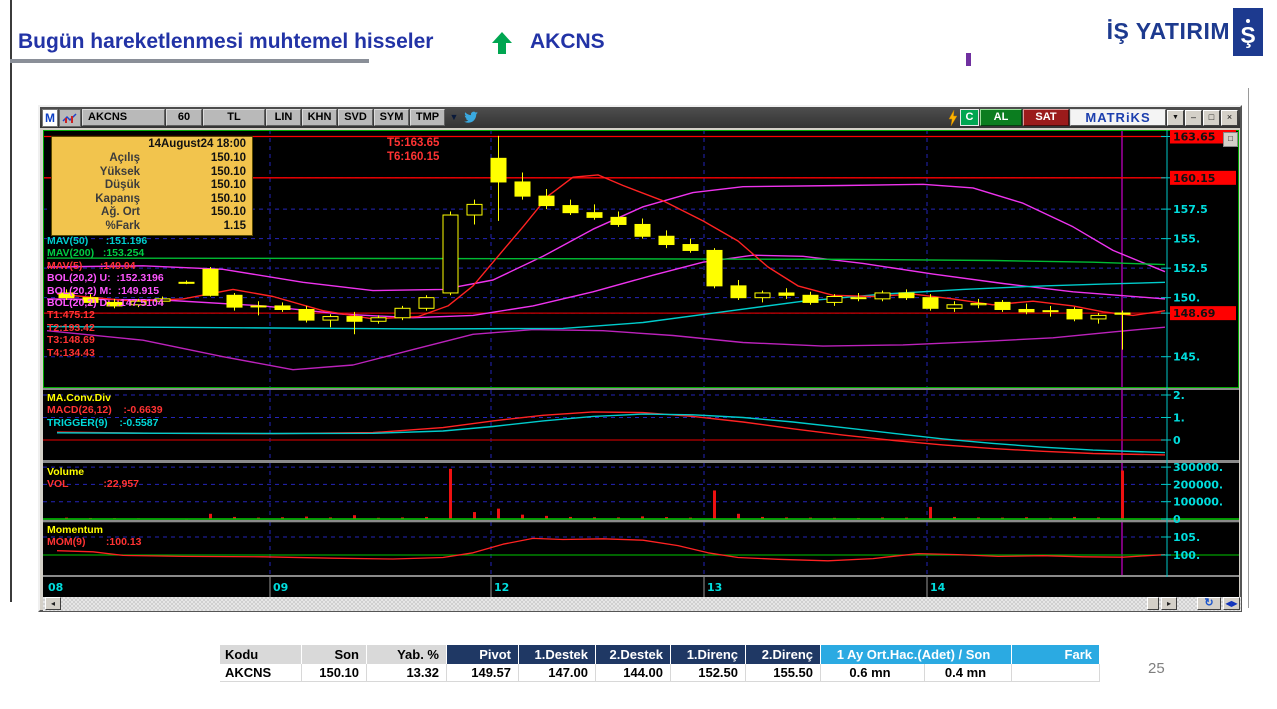 This screenshot has height=709, width=1277. What do you see at coordinates (319, 117) in the screenshot?
I see `mode-khn-button: KHN` at bounding box center [319, 117].